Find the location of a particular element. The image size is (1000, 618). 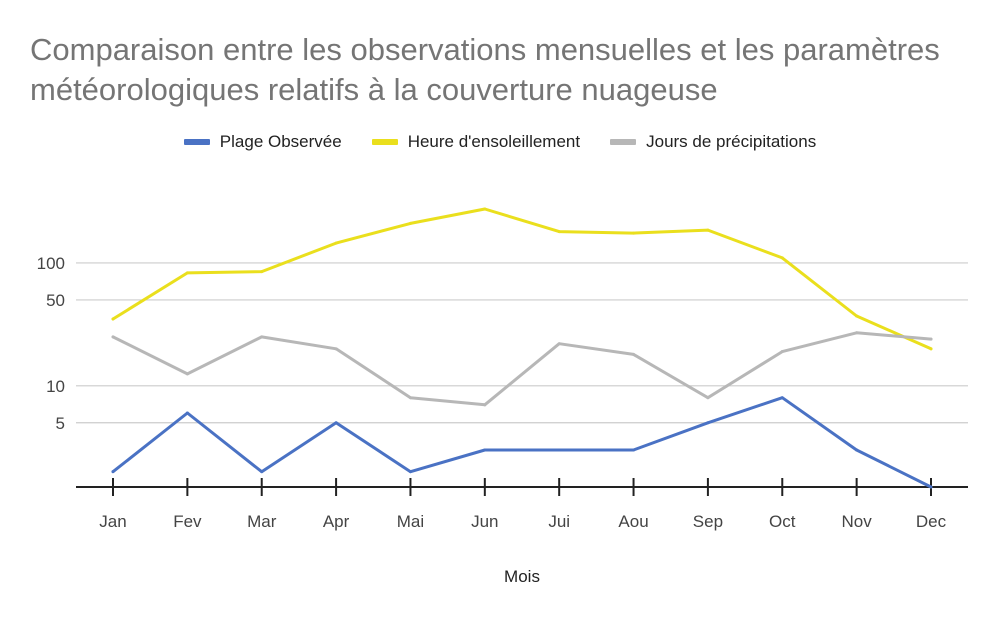

y-tick-label: 5 is located at coordinates (60, 423).